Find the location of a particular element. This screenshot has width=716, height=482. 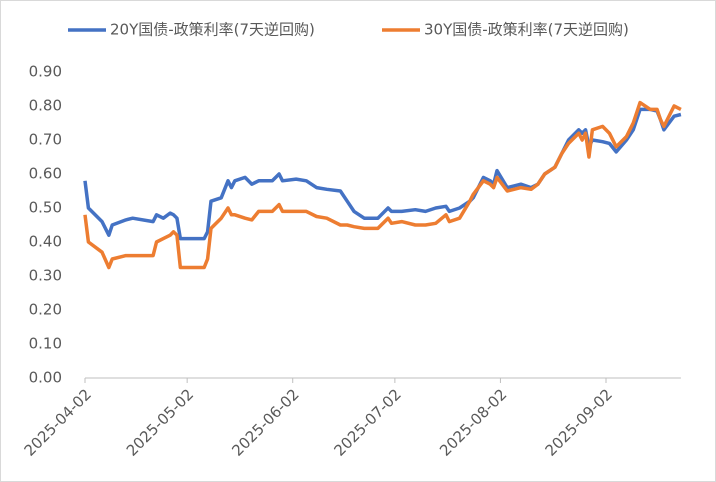

y-tick-label: 0.00 is located at coordinates (45, 378).